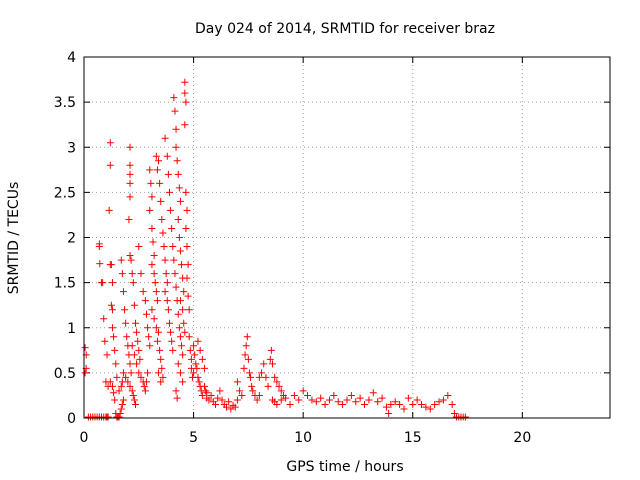 This screenshot has width=640, height=480. I want to click on y-tick-label: 3.5, so click(65, 103).